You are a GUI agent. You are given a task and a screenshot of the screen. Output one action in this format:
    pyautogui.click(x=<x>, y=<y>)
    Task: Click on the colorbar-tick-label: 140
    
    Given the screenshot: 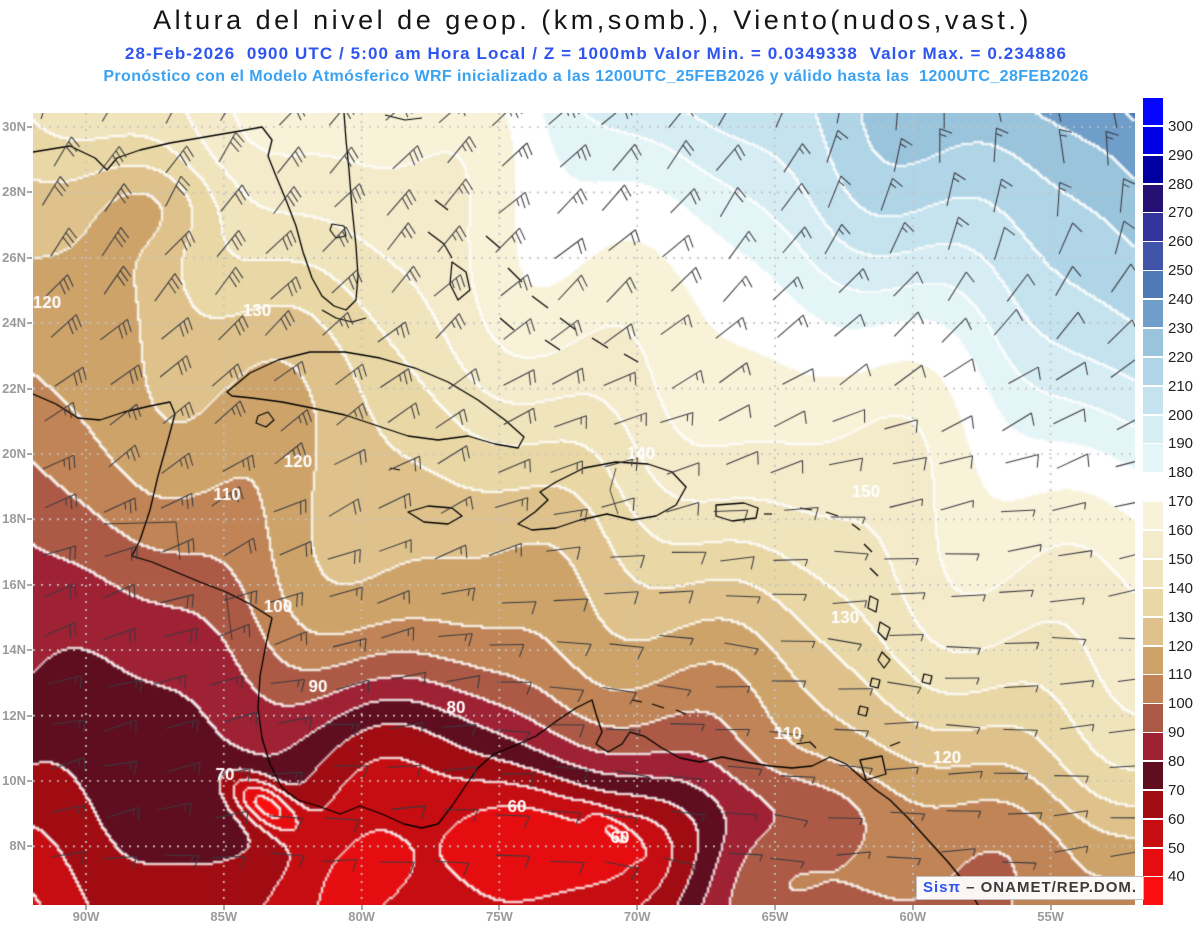 What is the action you would take?
    pyautogui.click(x=1181, y=588)
    